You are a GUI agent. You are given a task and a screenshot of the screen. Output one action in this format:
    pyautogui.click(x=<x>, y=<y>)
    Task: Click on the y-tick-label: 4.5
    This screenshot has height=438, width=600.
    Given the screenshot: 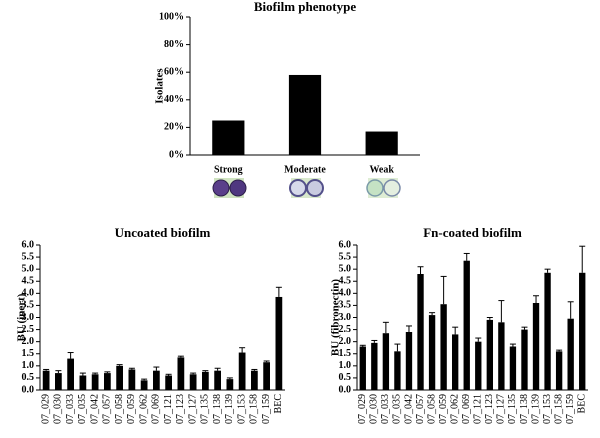 What is the action you would take?
    pyautogui.click(x=28, y=281)
    